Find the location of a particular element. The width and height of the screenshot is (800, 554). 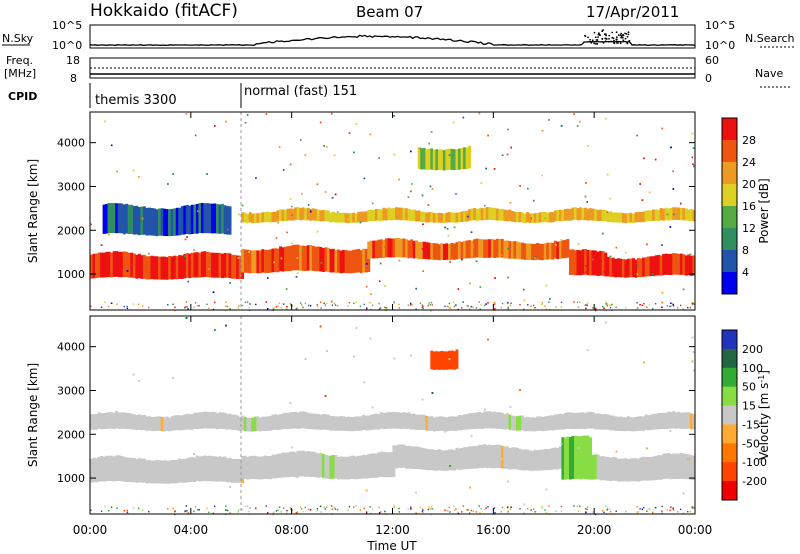

freq-label: Freq. is located at coordinates (19, 60).